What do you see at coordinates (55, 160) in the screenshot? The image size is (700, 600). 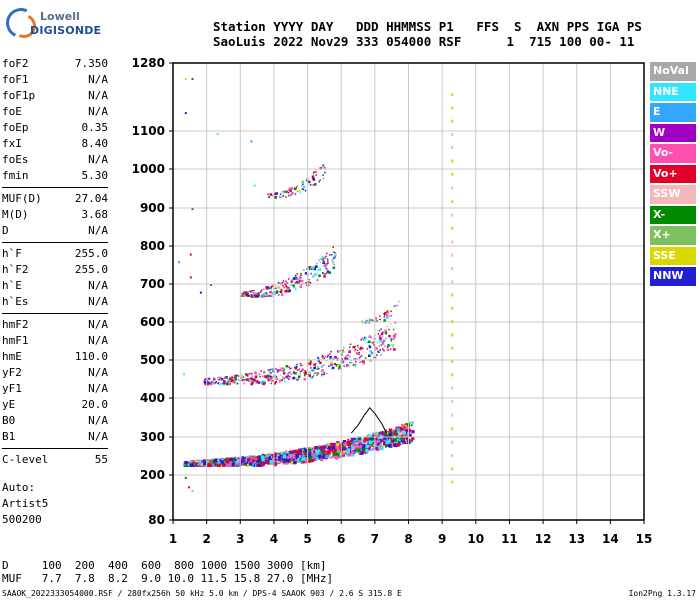 I see `param-row: foEs N/A` at bounding box center [55, 160].